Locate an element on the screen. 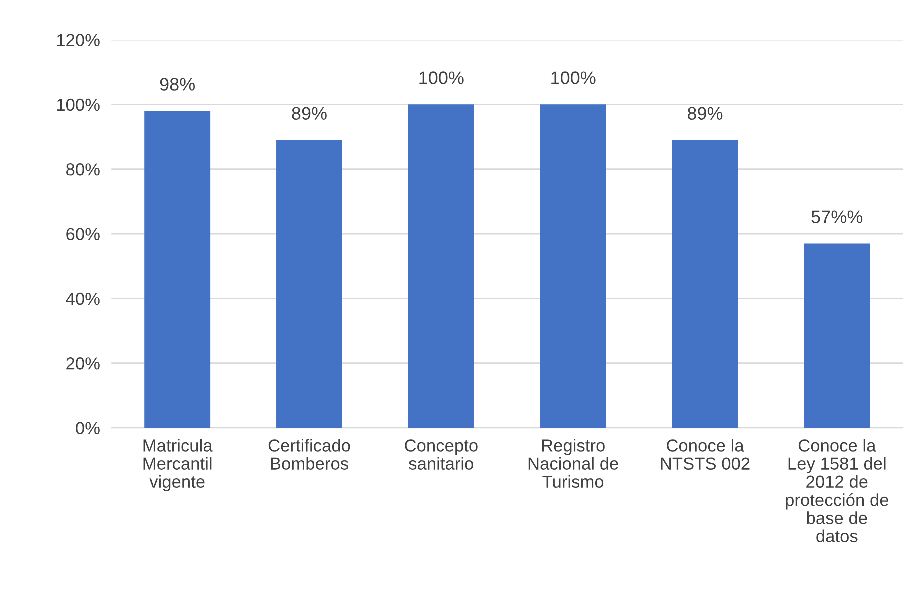 The height and width of the screenshot is (597, 915). x-tick-label: Registro Nacional de Turismo is located at coordinates (573, 463).